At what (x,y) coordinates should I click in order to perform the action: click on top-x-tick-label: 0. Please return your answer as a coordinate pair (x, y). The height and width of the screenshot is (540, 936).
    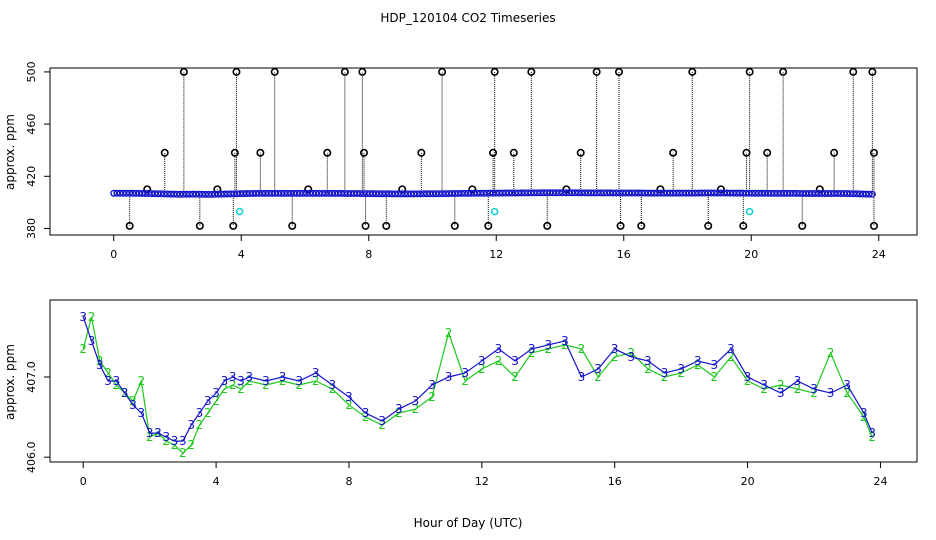
    Looking at the image, I should click on (113, 254).